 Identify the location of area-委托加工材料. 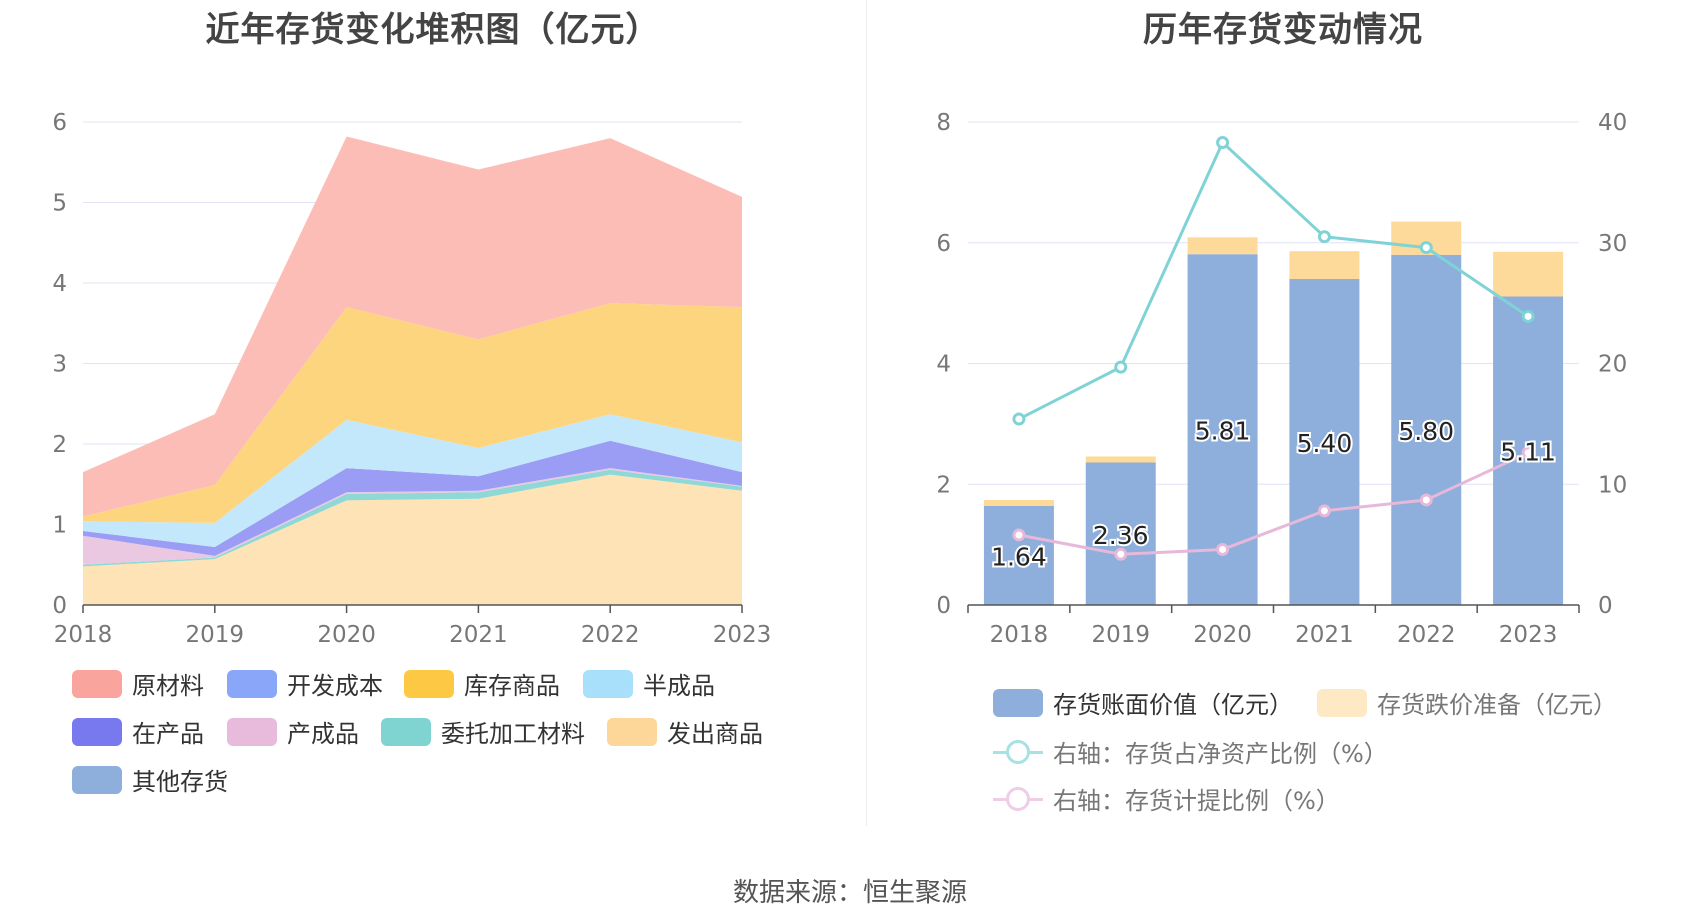
(412, 518).